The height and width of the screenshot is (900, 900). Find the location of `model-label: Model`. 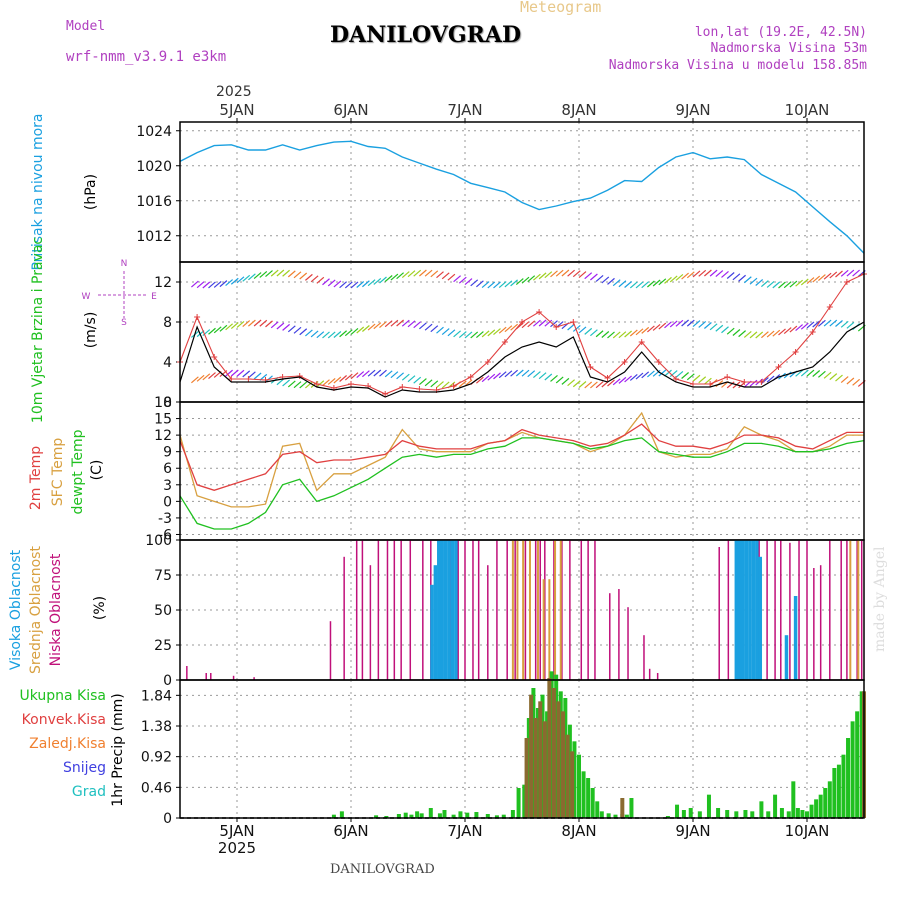

model-label: Model is located at coordinates (86, 26).